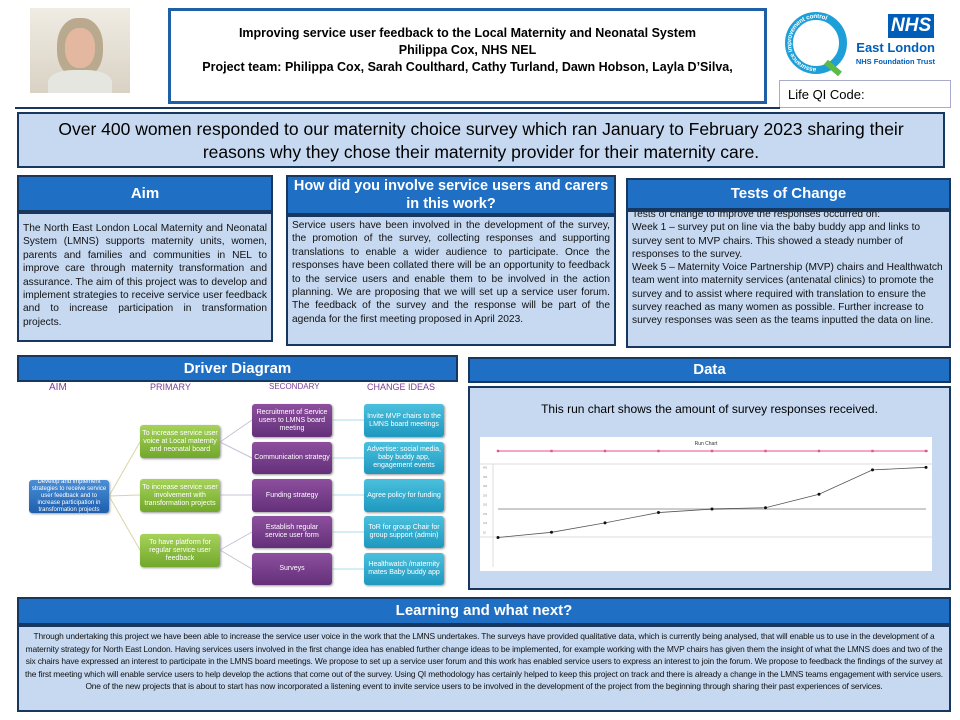 The image size is (960, 720). What do you see at coordinates (292, 569) in the screenshot?
I see `secondary-node: Surveys` at bounding box center [292, 569].